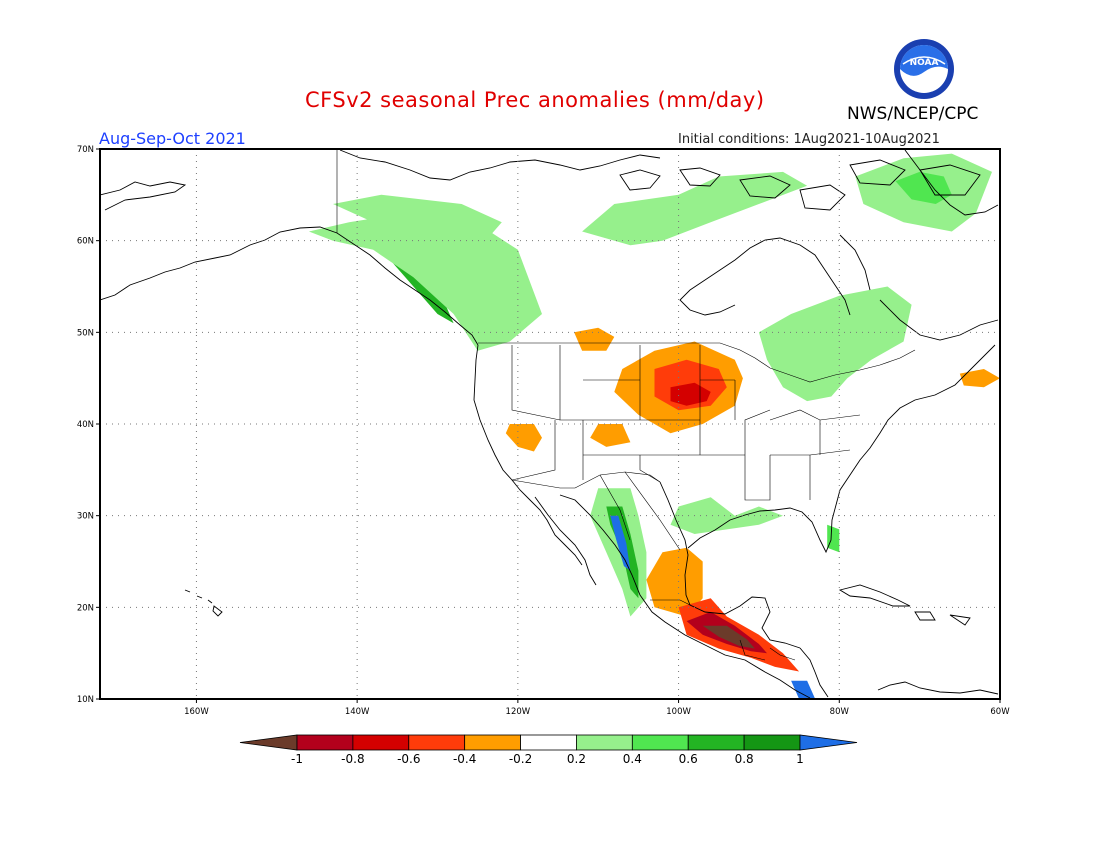 This screenshot has width=1100, height=850. I want to click on season-label: Aug-Sep-Oct 2021, so click(172, 138).